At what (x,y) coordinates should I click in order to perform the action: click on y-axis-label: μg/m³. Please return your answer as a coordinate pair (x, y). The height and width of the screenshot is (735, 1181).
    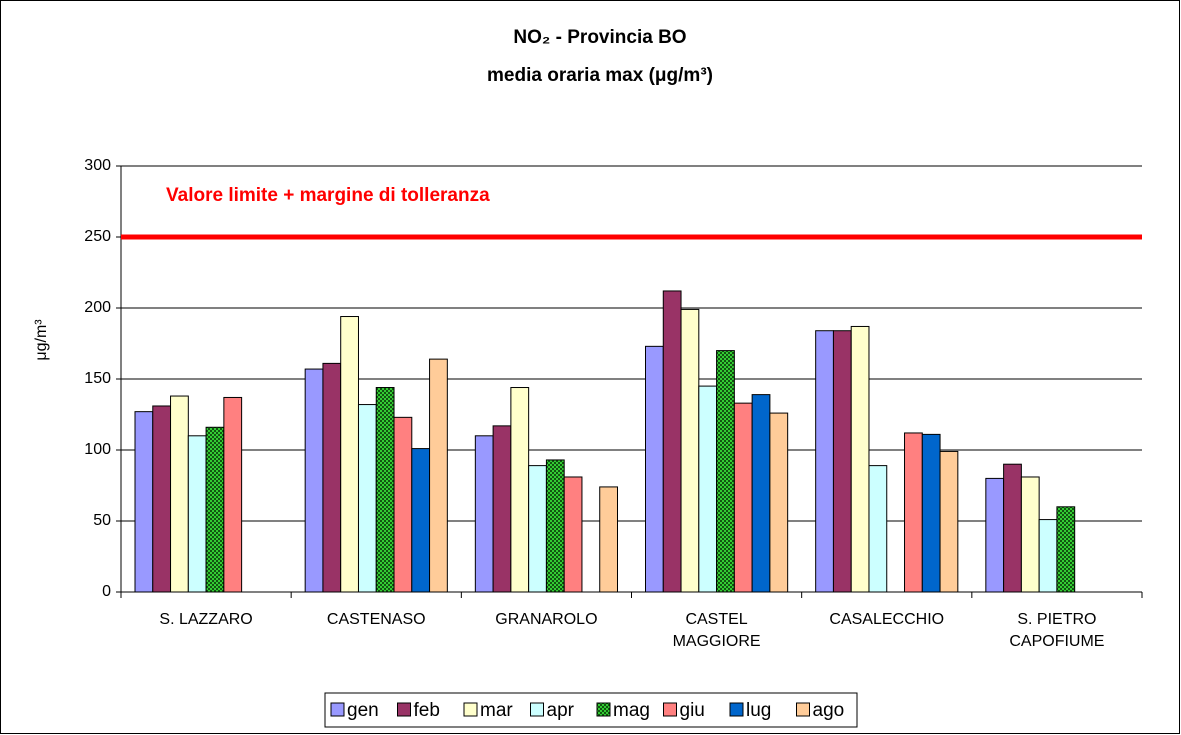
    Looking at the image, I should click on (41, 340).